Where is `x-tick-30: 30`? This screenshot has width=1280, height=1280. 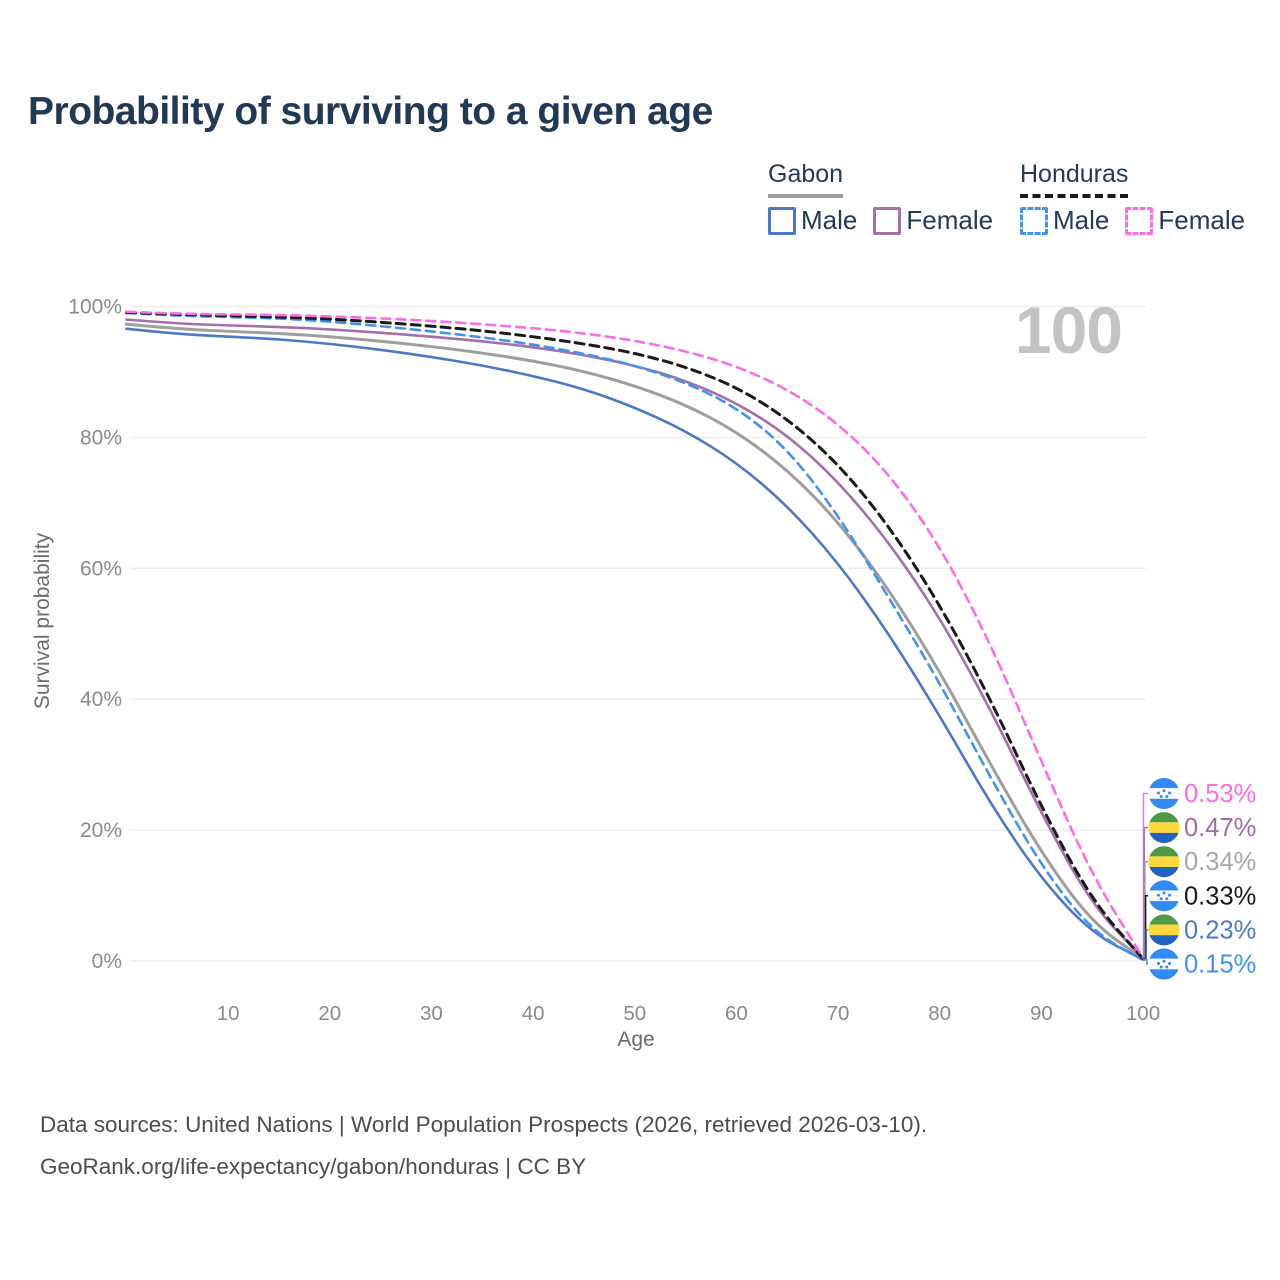
x-tick-30: 30 is located at coordinates (431, 1013).